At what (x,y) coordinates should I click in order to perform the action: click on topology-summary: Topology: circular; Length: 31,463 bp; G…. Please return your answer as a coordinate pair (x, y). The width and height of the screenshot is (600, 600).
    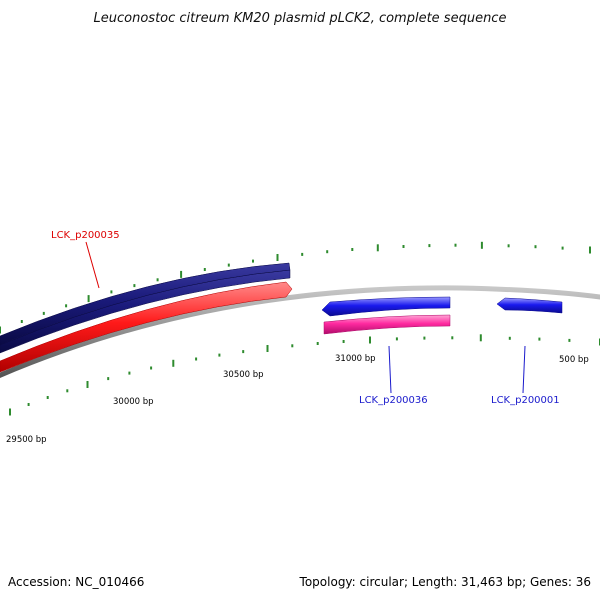
    Looking at the image, I should click on (445, 582).